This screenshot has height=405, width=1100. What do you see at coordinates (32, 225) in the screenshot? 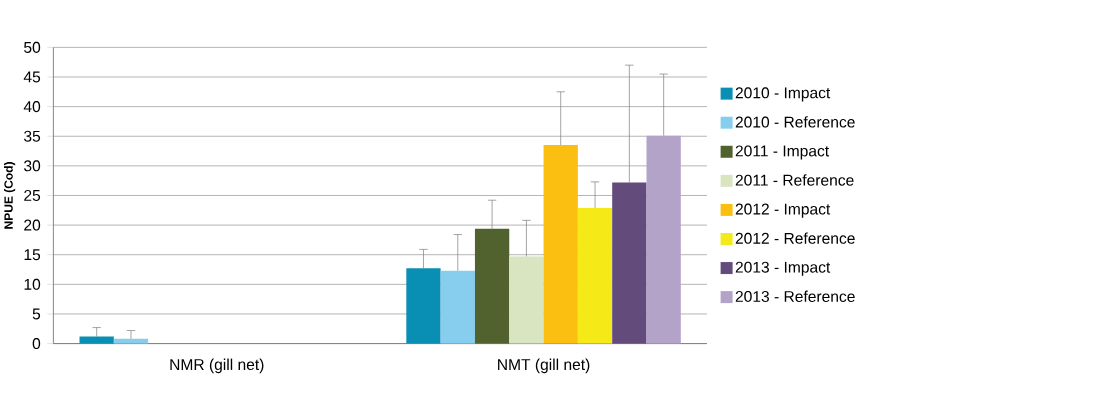
I see `y-tick-label: 20` at bounding box center [32, 225].